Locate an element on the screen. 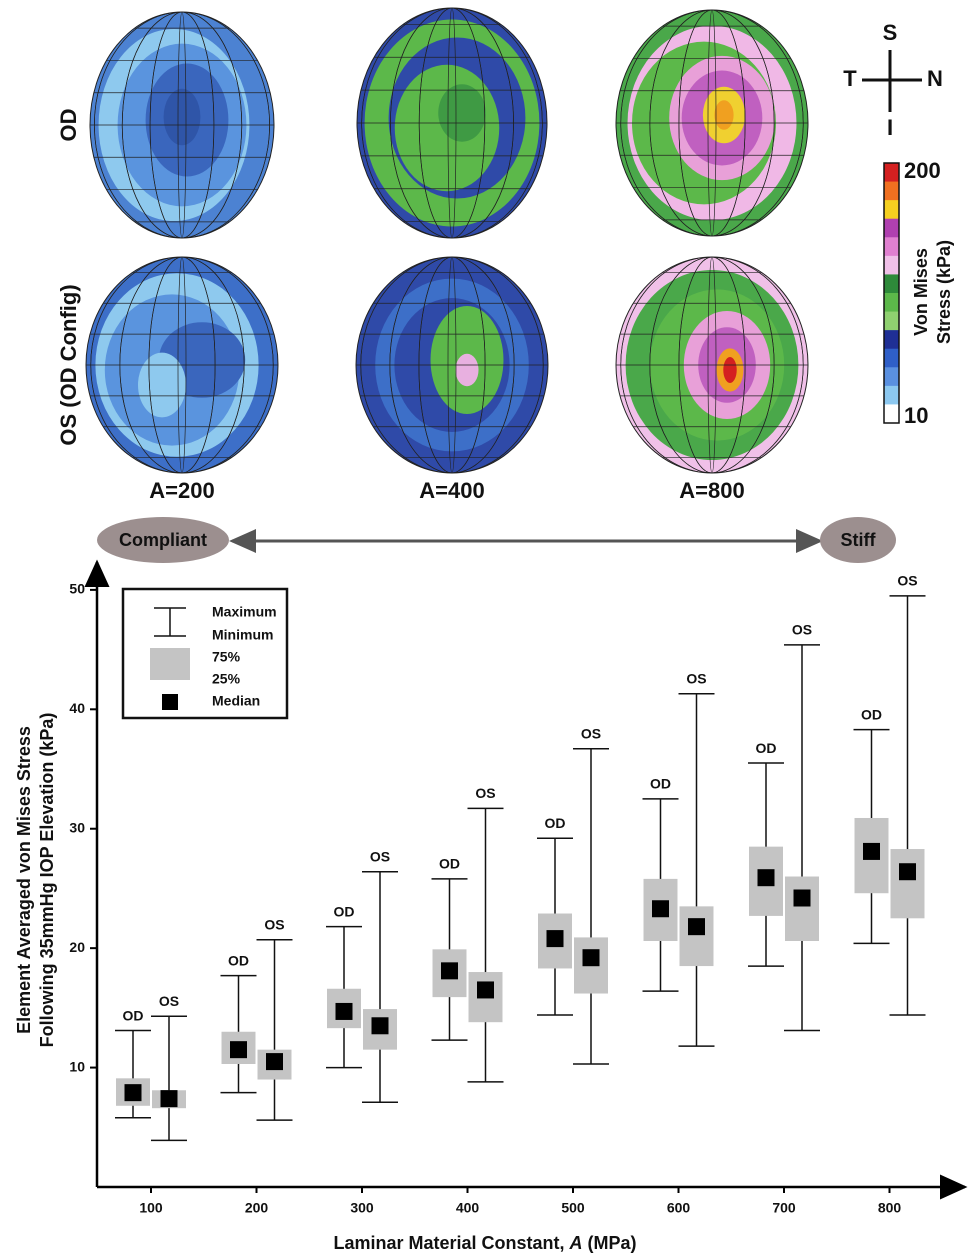  compass-label: S is located at coordinates (890, 32).